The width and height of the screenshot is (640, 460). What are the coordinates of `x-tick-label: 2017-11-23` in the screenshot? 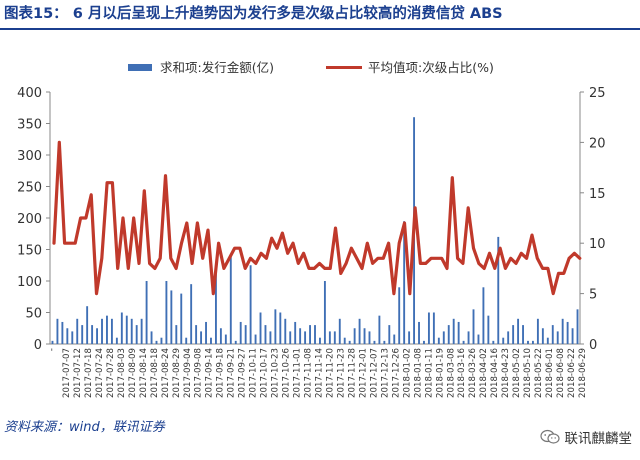 It's located at (342, 373).